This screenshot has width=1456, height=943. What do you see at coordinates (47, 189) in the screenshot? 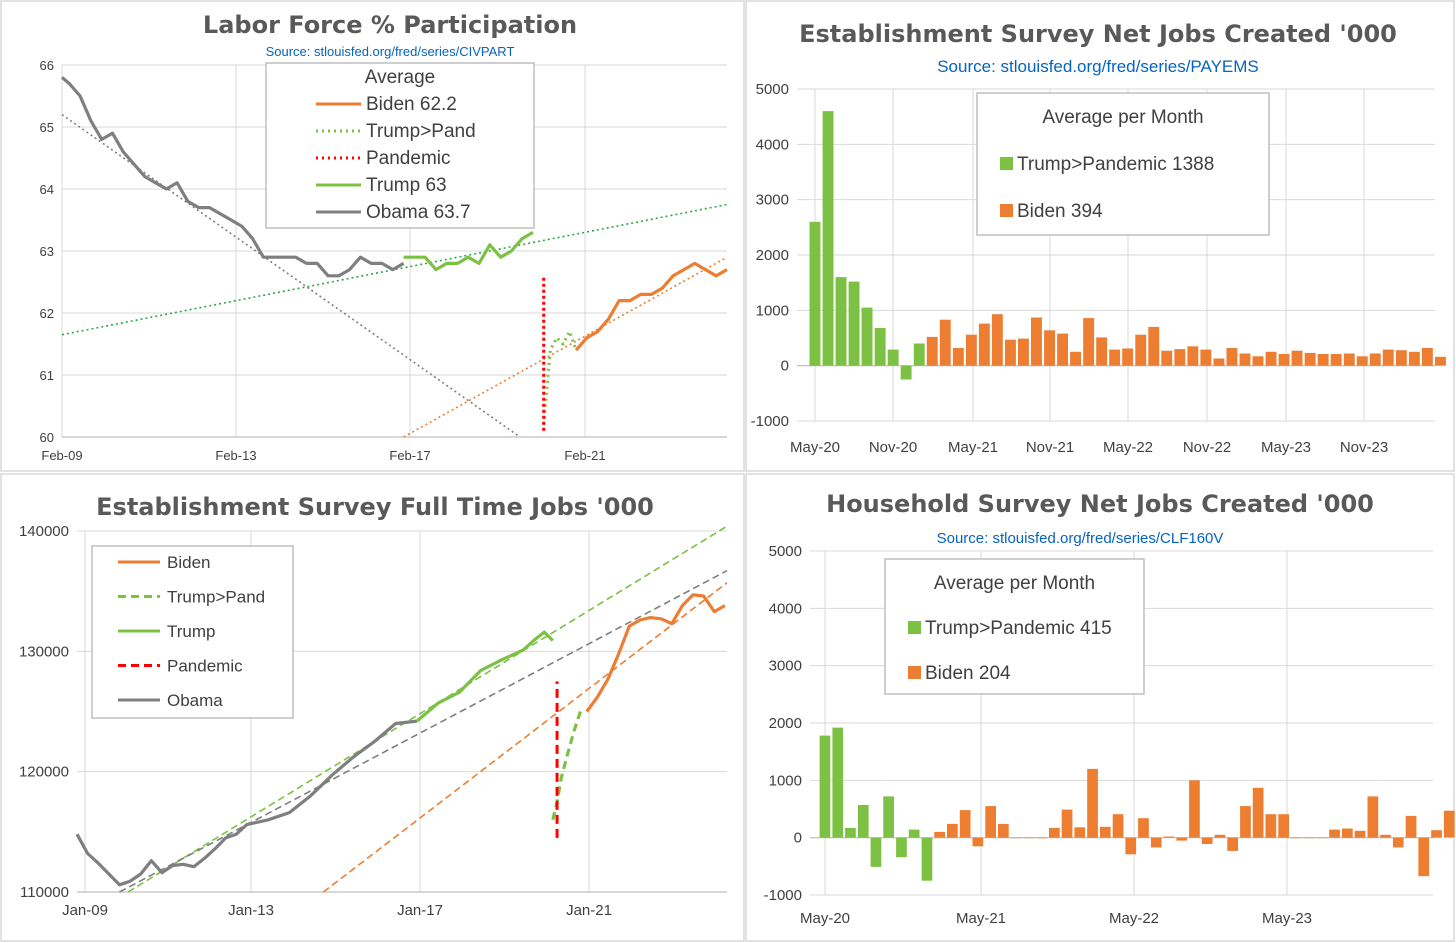
I see `lfpr-ytick: 64` at bounding box center [47, 189].